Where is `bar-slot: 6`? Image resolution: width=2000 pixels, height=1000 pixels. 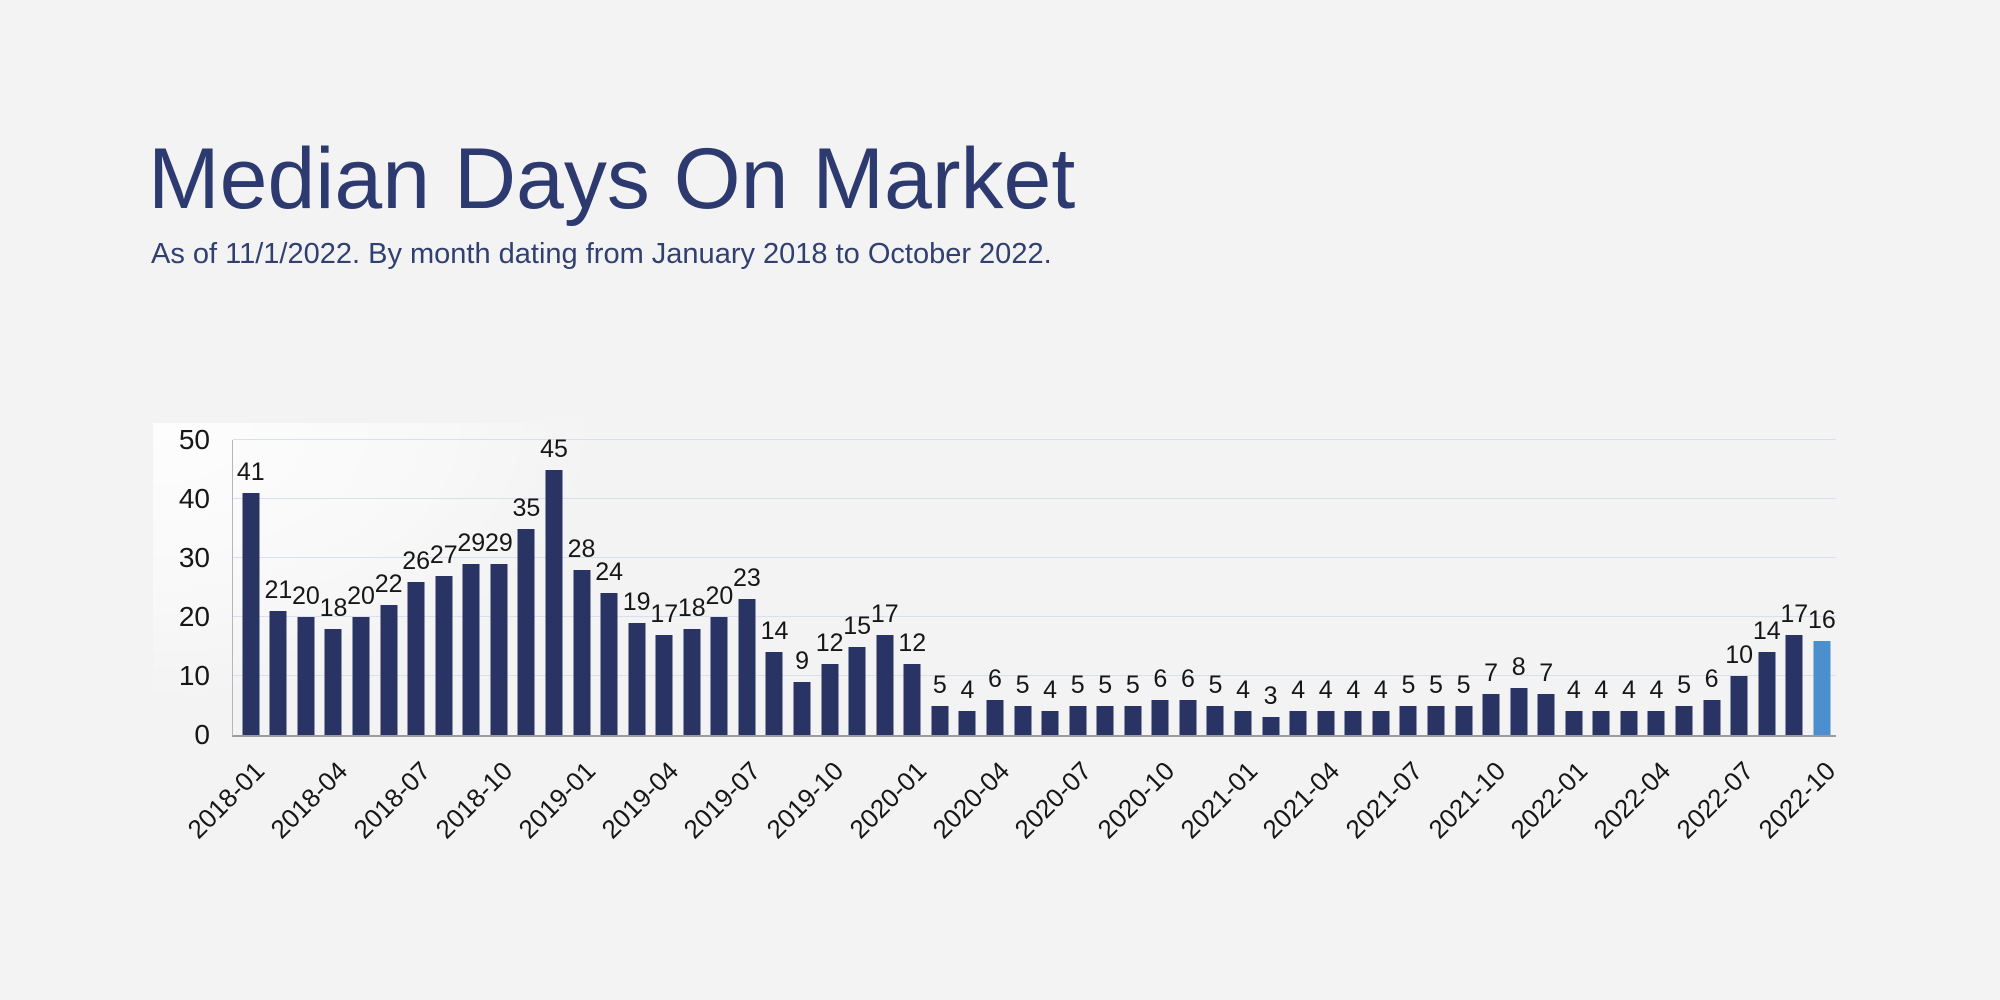 bar-slot: 6 is located at coordinates (1712, 587).